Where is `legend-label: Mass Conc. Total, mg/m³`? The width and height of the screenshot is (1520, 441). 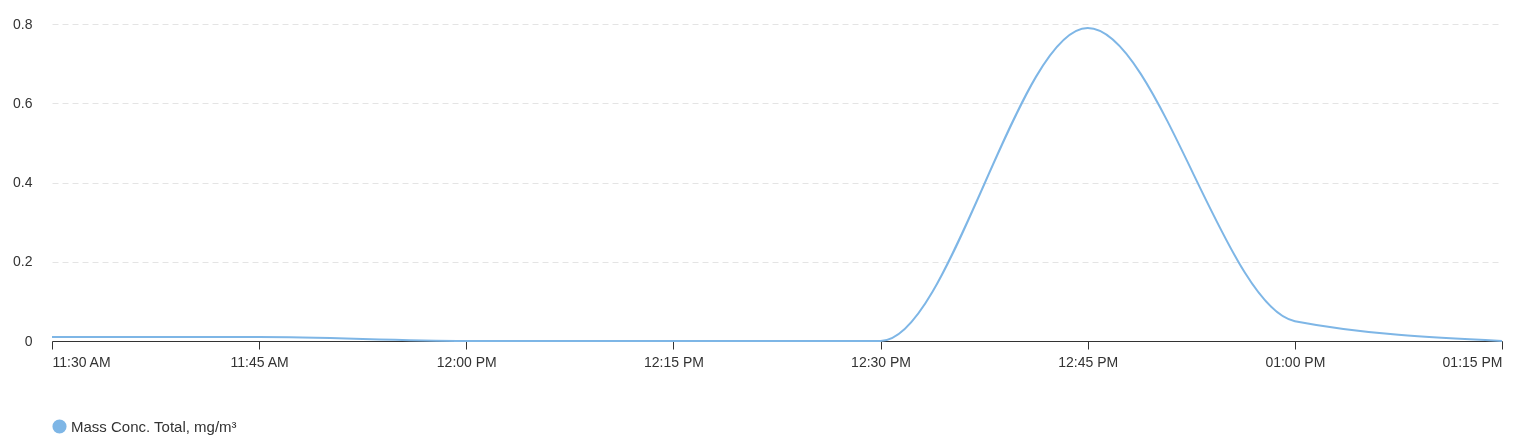
legend-label: Mass Conc. Total, mg/m³ is located at coordinates (154, 426).